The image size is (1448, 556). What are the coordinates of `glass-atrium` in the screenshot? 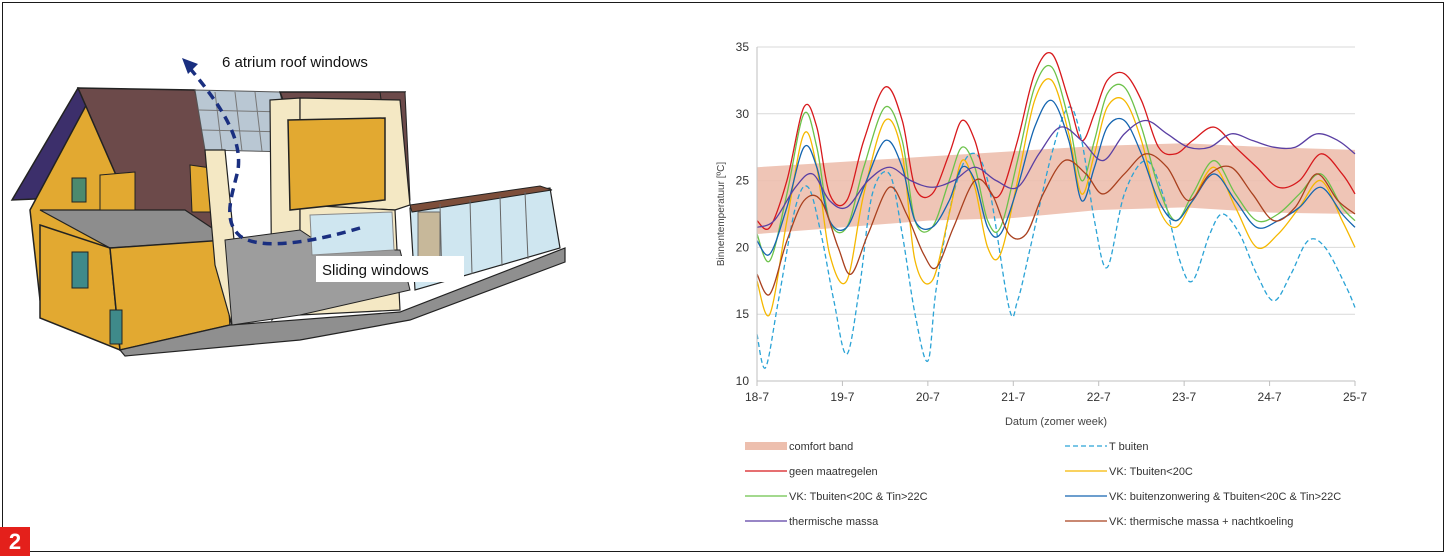 It's located at (352, 233).